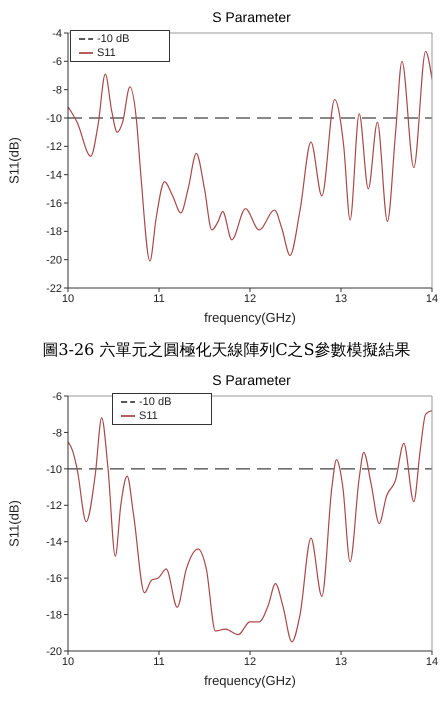 This screenshot has width=445, height=711. What do you see at coordinates (57, 34) in the screenshot?
I see `y-tick-label: -4` at bounding box center [57, 34].